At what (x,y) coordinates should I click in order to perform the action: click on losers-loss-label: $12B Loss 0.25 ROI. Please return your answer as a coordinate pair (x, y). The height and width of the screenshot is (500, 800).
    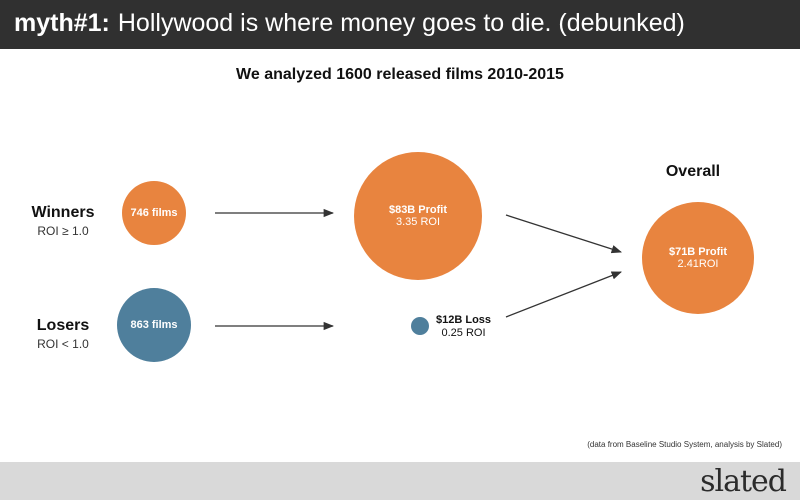
    Looking at the image, I should click on (463, 326).